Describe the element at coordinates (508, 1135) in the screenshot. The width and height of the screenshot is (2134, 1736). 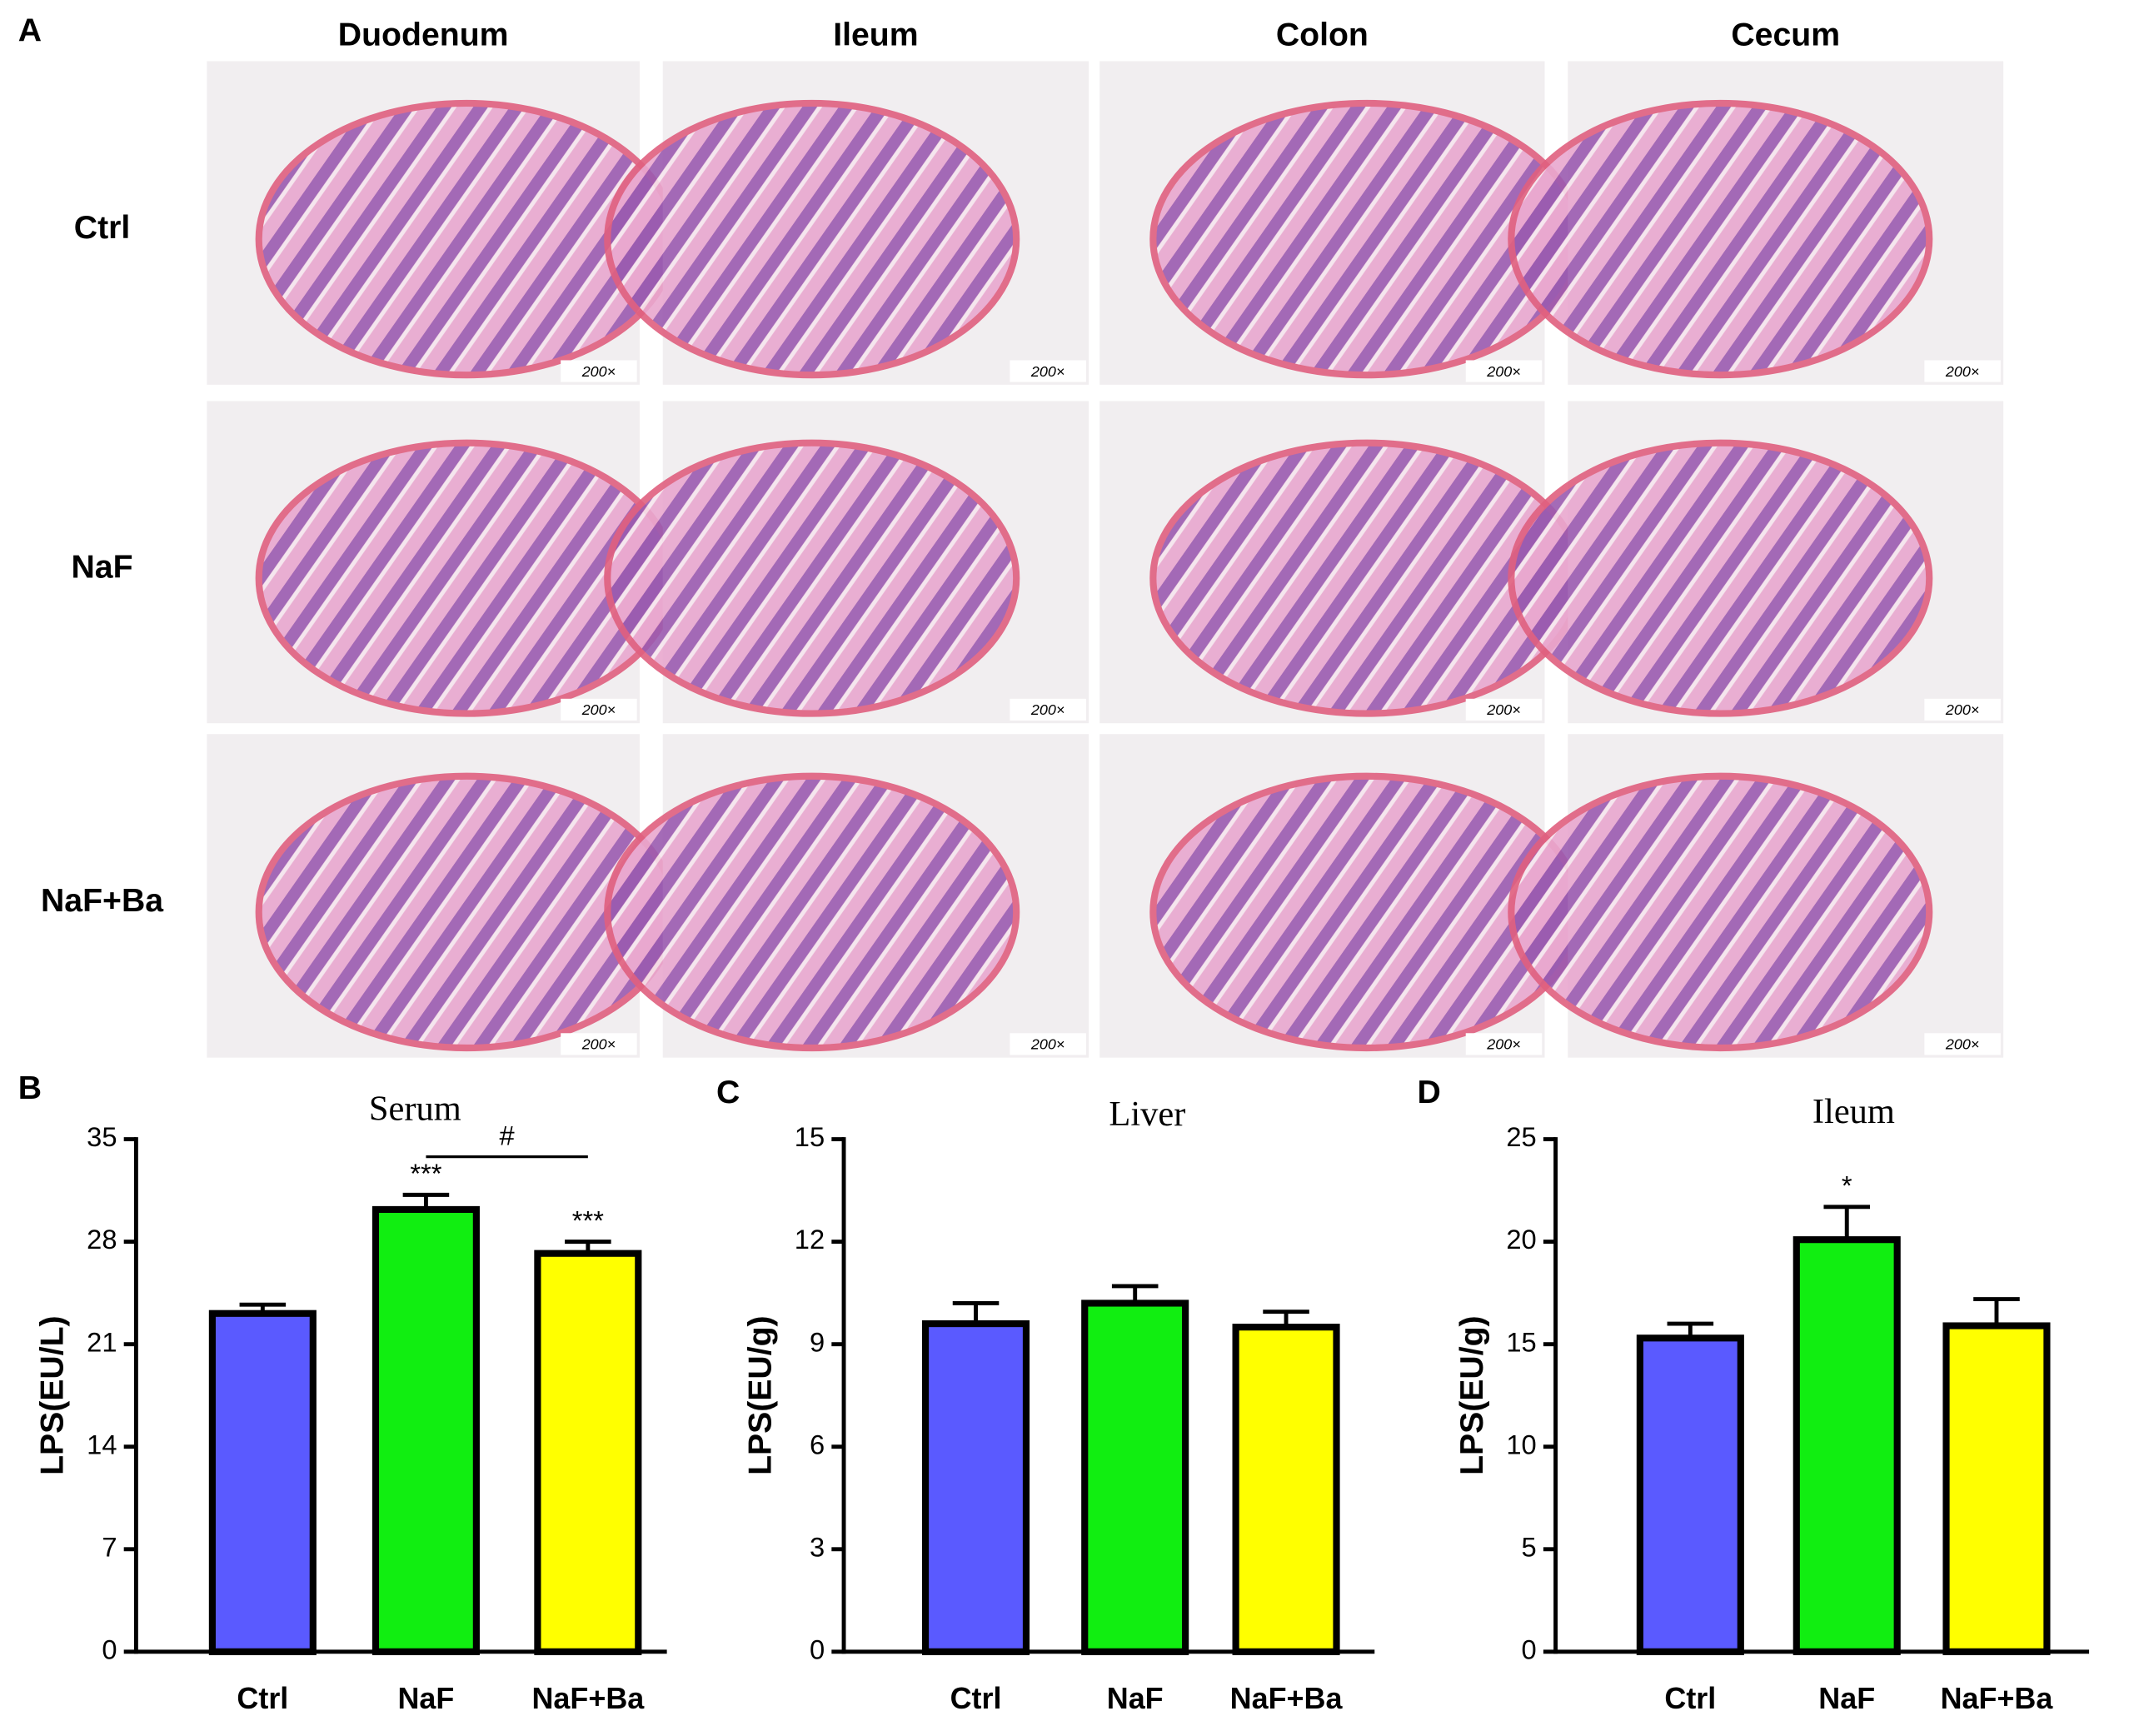
I see `significance-mark: #` at that location.